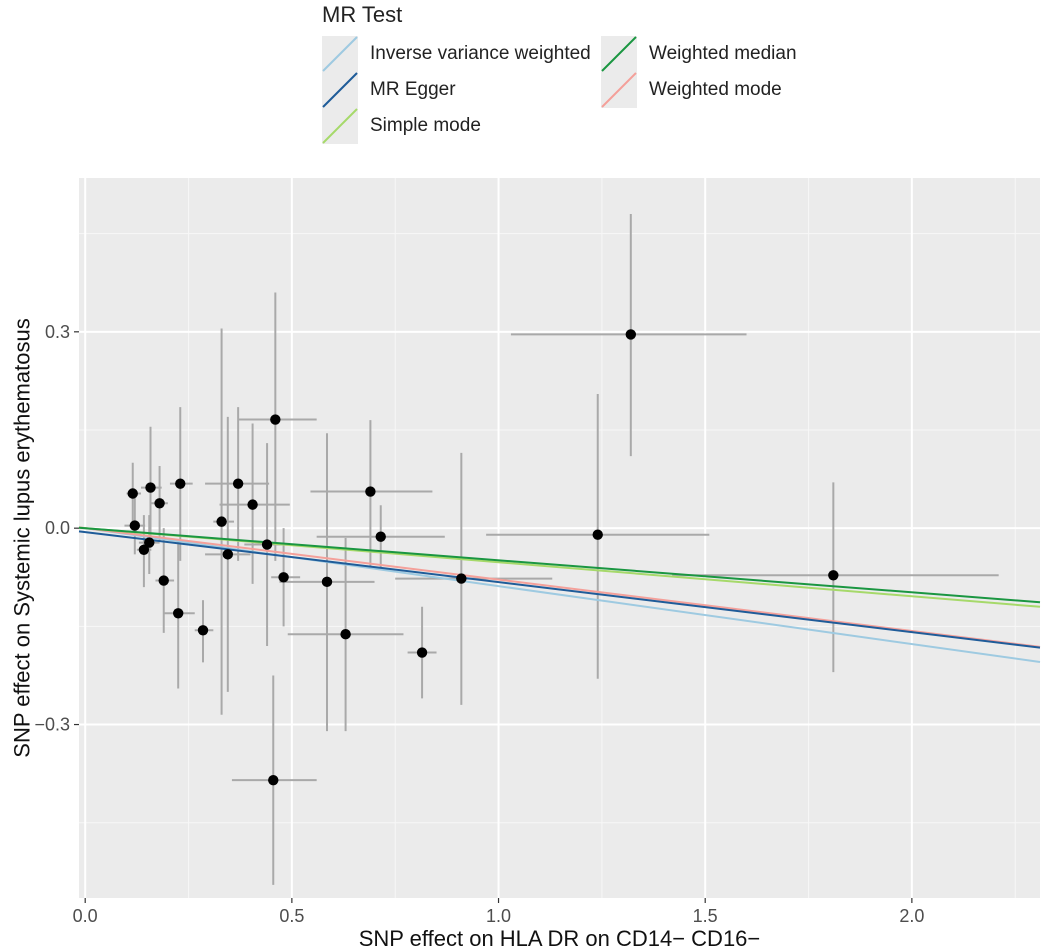  What do you see at coordinates (498, 916) in the screenshot?
I see `x-tick-label: 1.0` at bounding box center [498, 916].